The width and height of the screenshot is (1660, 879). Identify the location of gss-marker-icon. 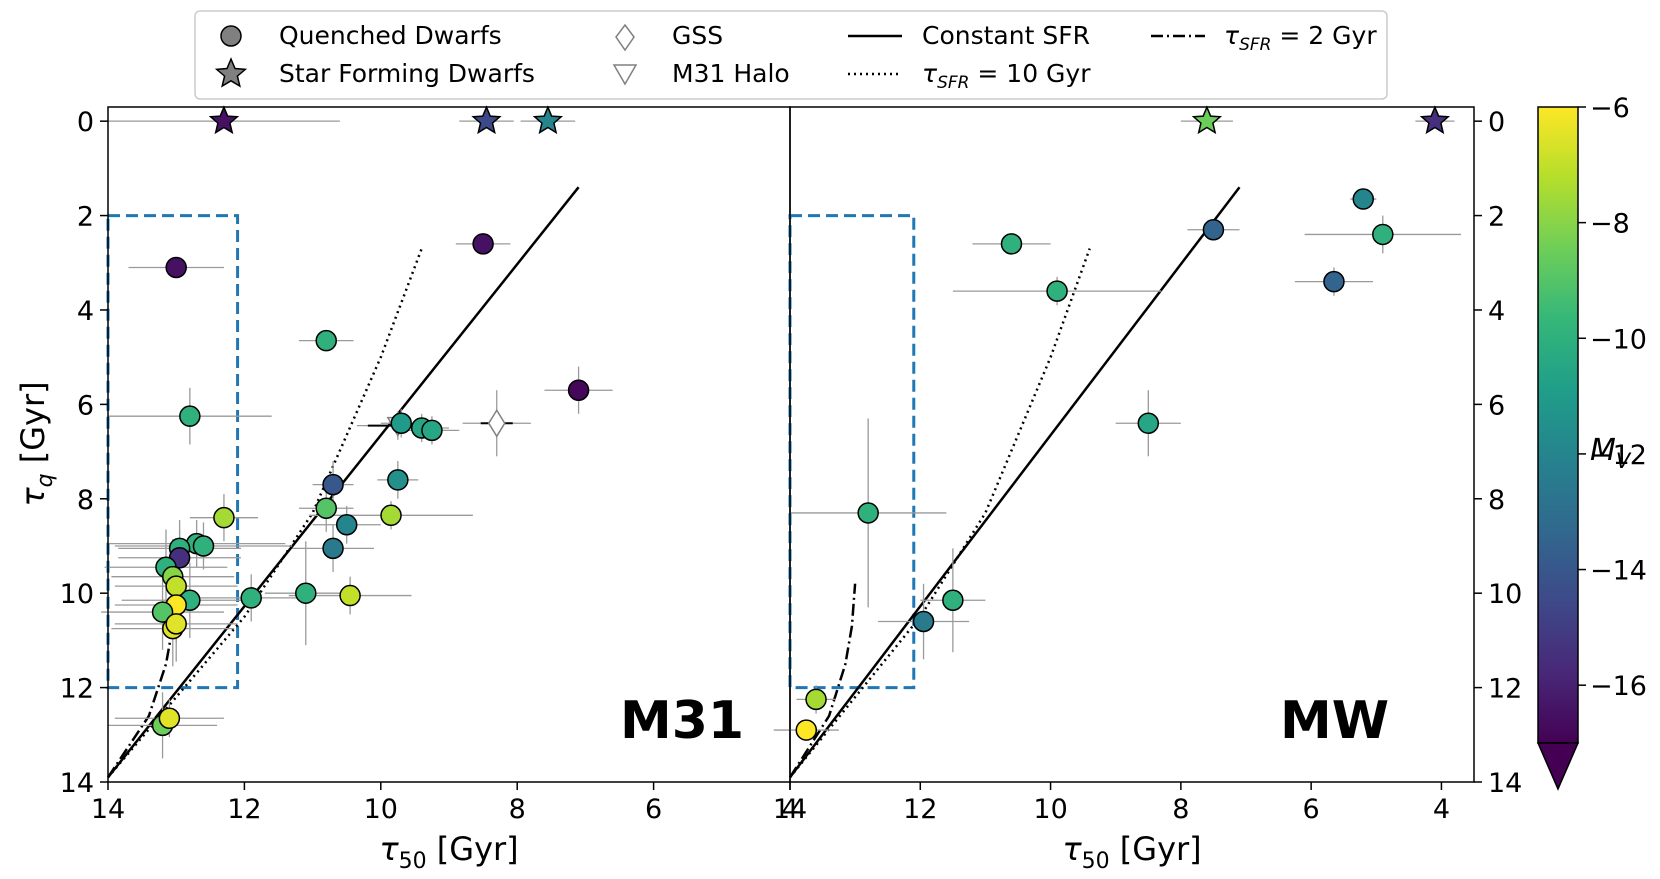
(625, 37).